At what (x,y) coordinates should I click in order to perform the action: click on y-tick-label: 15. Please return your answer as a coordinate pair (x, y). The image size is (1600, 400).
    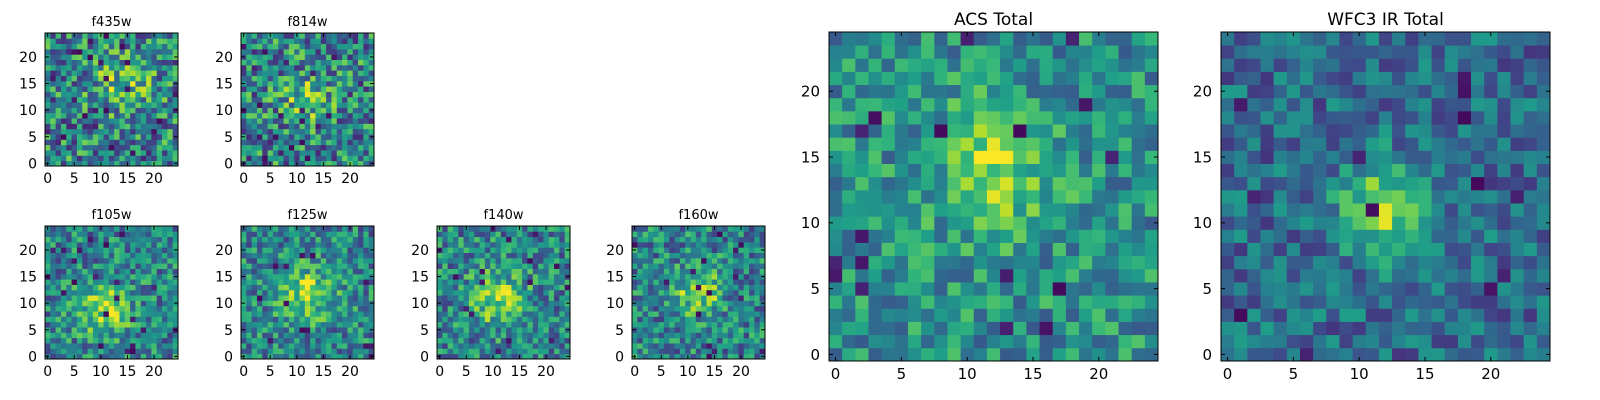
    Looking at the image, I should click on (224, 85).